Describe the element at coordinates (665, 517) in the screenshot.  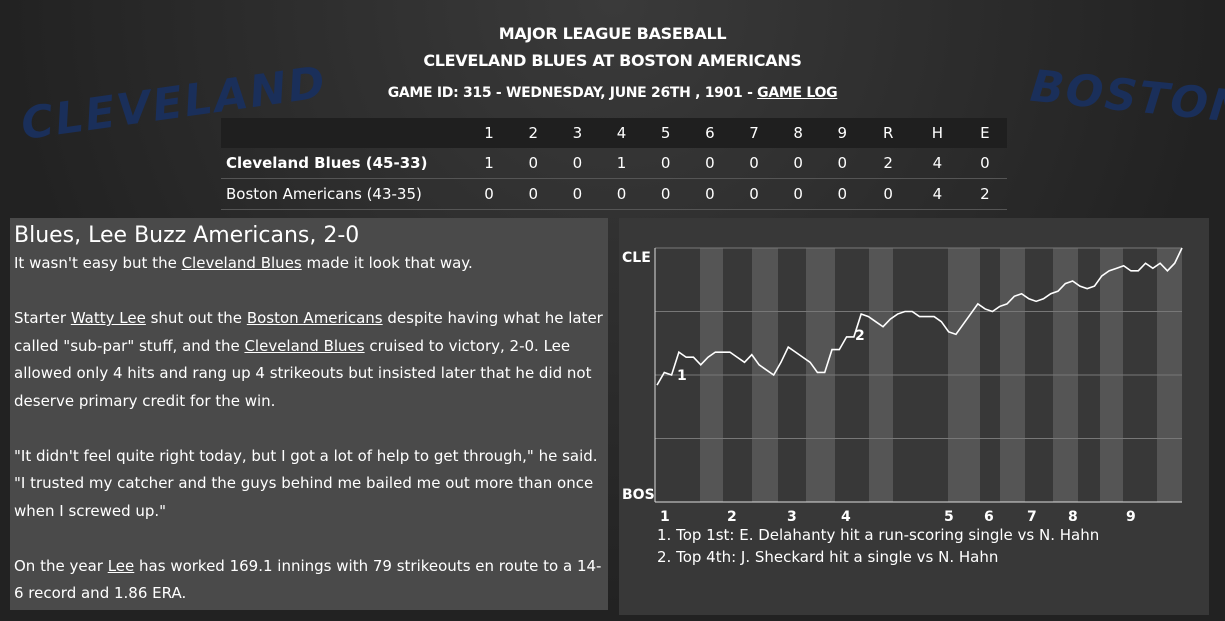
I see `inning-label: 1` at that location.